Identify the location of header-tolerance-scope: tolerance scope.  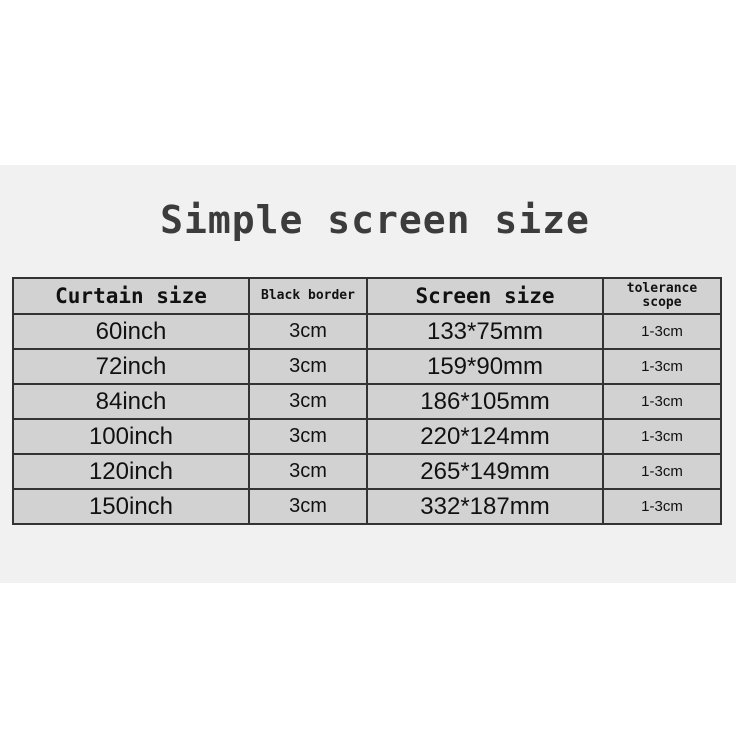
(662, 296).